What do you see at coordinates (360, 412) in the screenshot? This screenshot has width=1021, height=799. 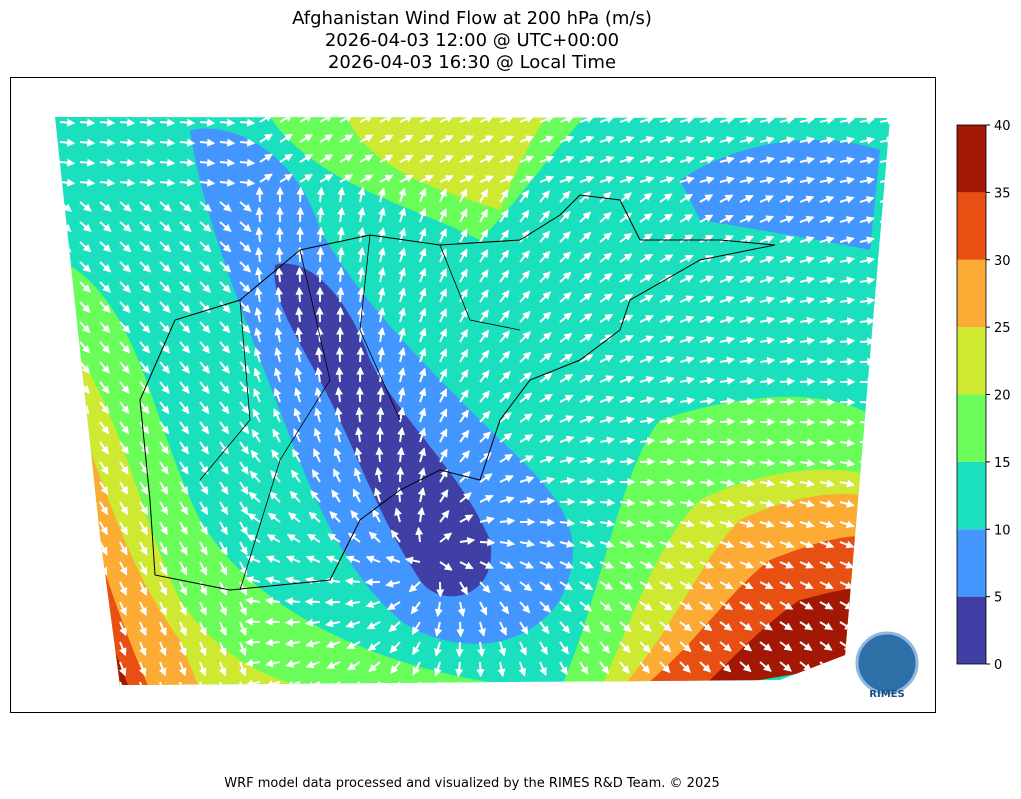 I see `province-border` at bounding box center [360, 412].